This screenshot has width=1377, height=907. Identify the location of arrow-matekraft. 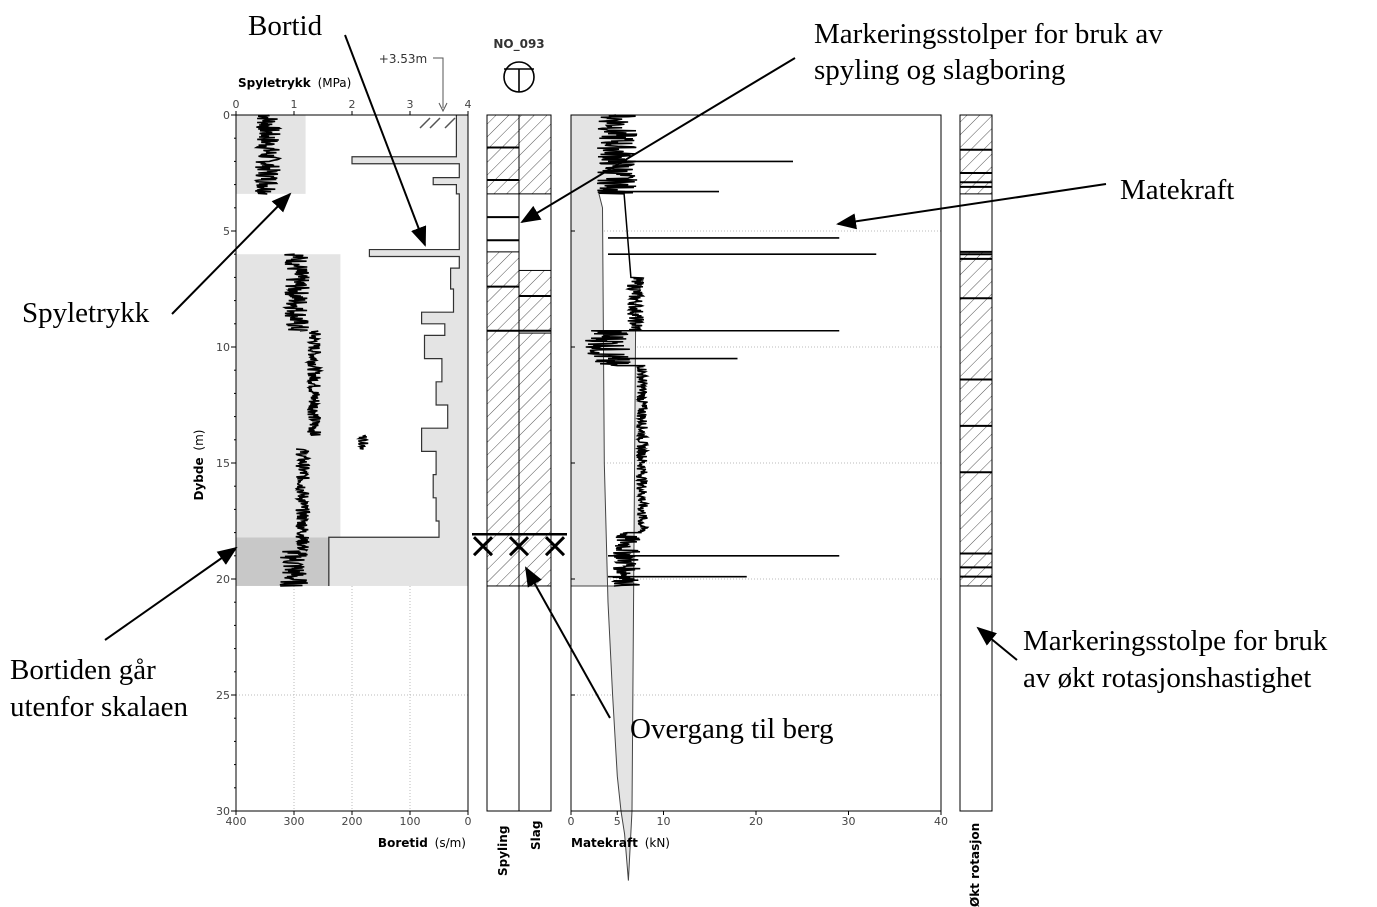
(971, 206).